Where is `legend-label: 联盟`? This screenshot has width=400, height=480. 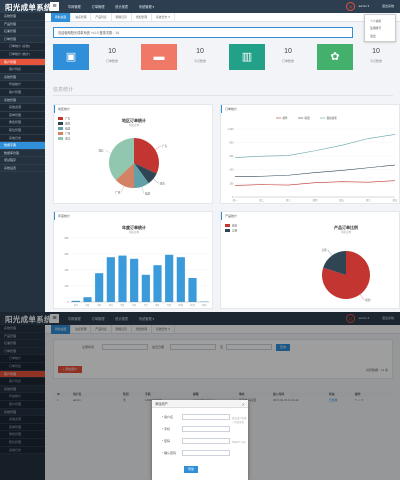 legend-label: 联盟 is located at coordinates (308, 118).